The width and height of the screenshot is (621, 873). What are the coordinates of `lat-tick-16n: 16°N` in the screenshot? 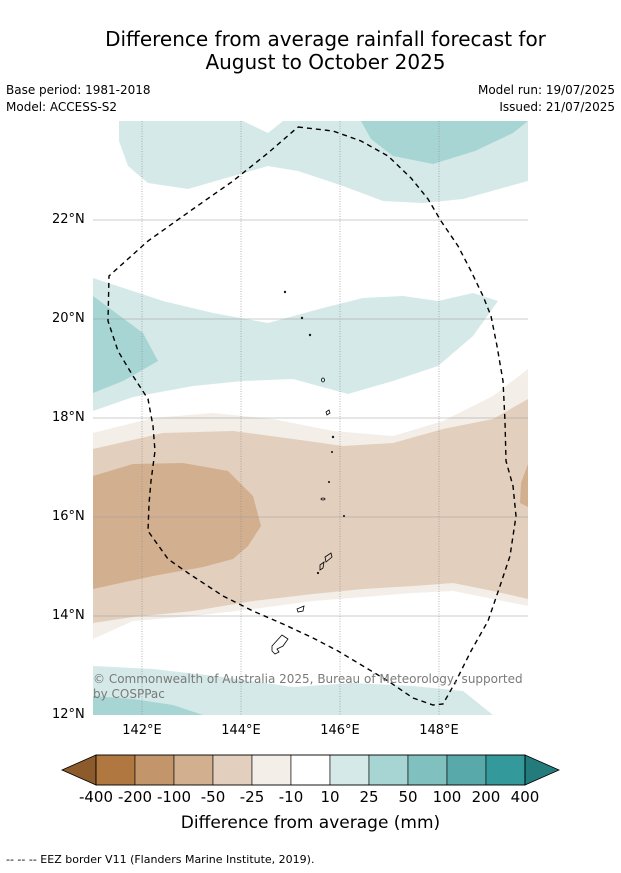 It's located at (68, 516).